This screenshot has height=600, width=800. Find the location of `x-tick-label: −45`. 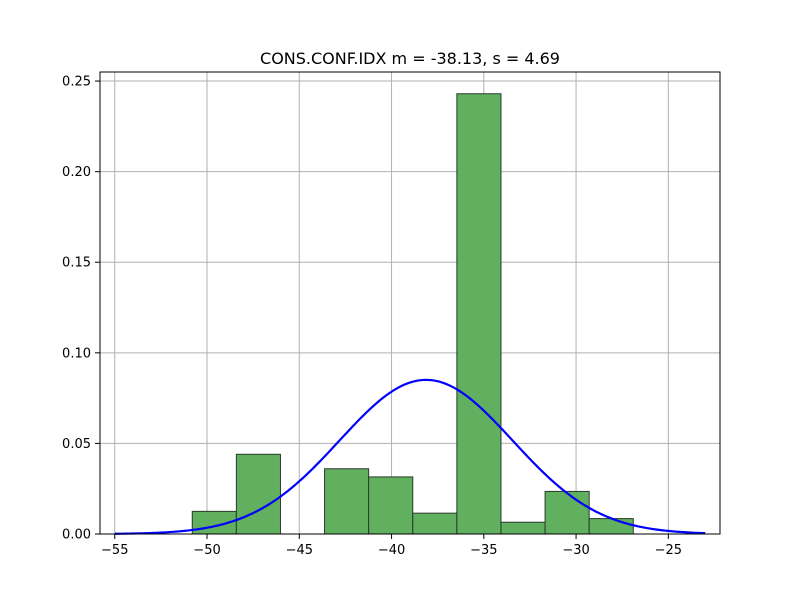

x-tick-label: −45 is located at coordinates (299, 550).